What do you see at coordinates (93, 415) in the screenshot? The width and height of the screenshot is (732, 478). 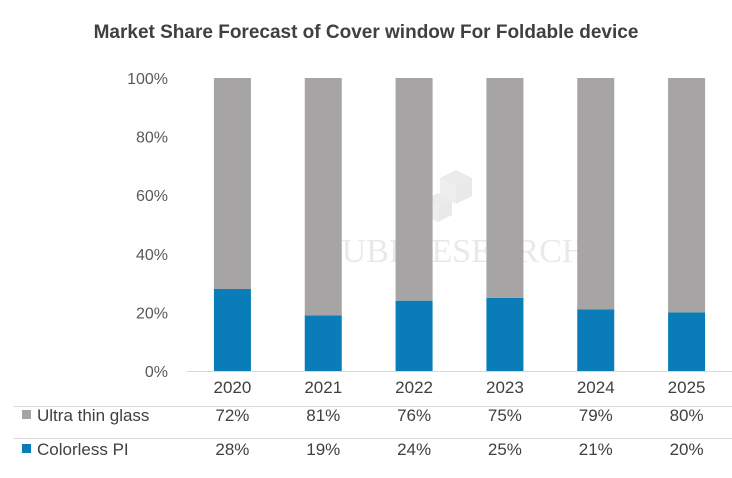 I see `legend-label: Ultra thin glass` at bounding box center [93, 415].